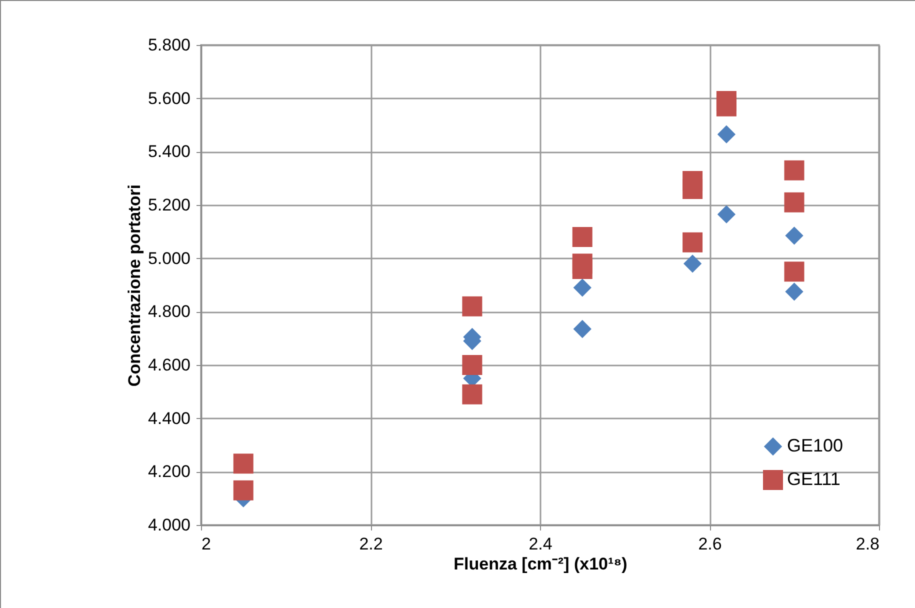  Describe the element at coordinates (868, 544) in the screenshot. I see `x-tick-label: 2.8` at that location.